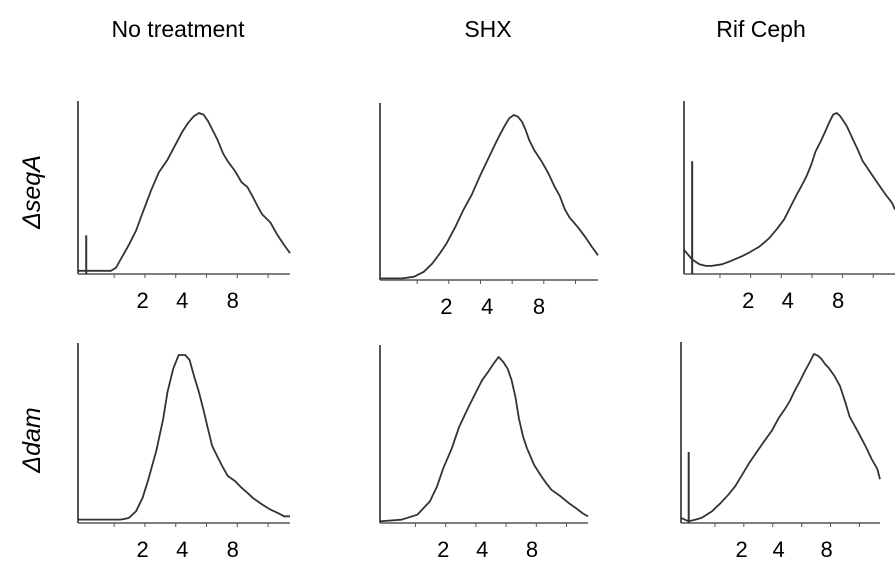 The image size is (895, 561). What do you see at coordinates (179, 29) in the screenshot?
I see `column-title-no-treatment: No treatment` at bounding box center [179, 29].